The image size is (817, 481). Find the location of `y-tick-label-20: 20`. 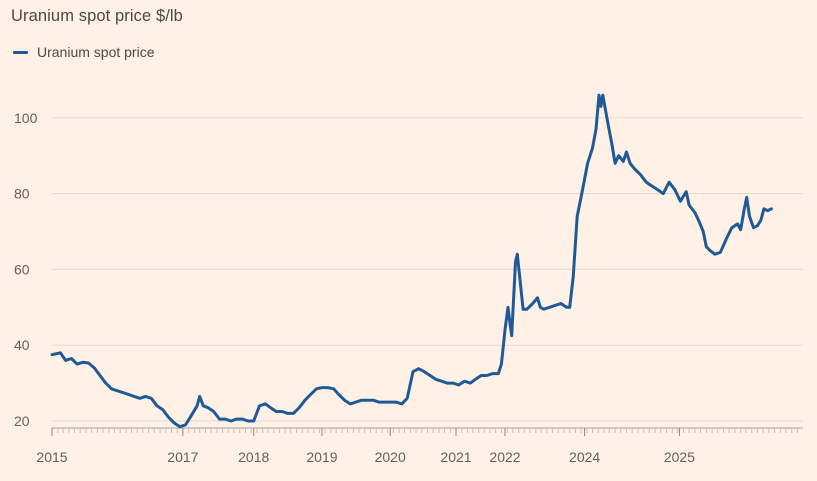

y-tick-label-20: 20 is located at coordinates (22, 421).